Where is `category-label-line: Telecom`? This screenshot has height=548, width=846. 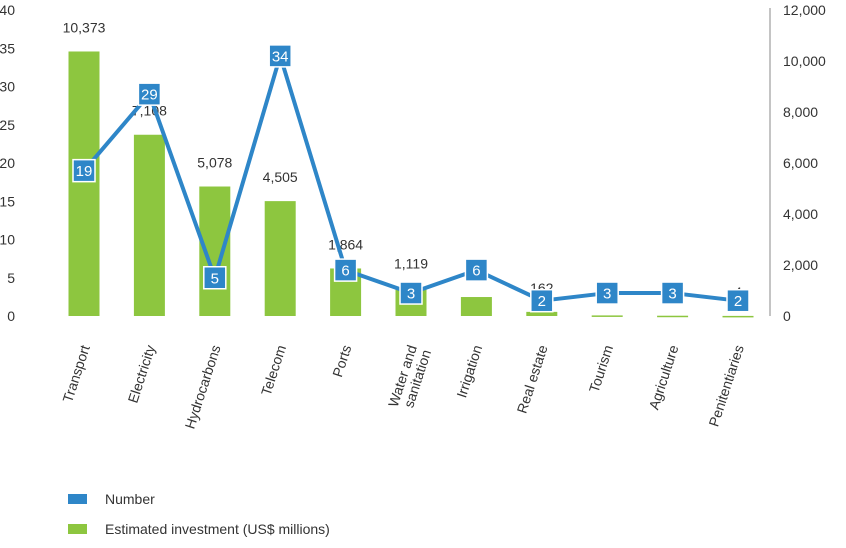 category-label-line: Telecom is located at coordinates (273, 370).